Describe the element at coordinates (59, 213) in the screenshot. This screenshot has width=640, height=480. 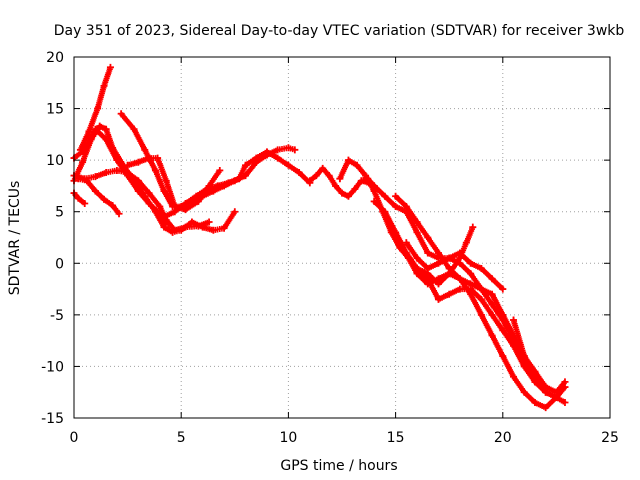
I see `y-tick-label: 5` at that location.